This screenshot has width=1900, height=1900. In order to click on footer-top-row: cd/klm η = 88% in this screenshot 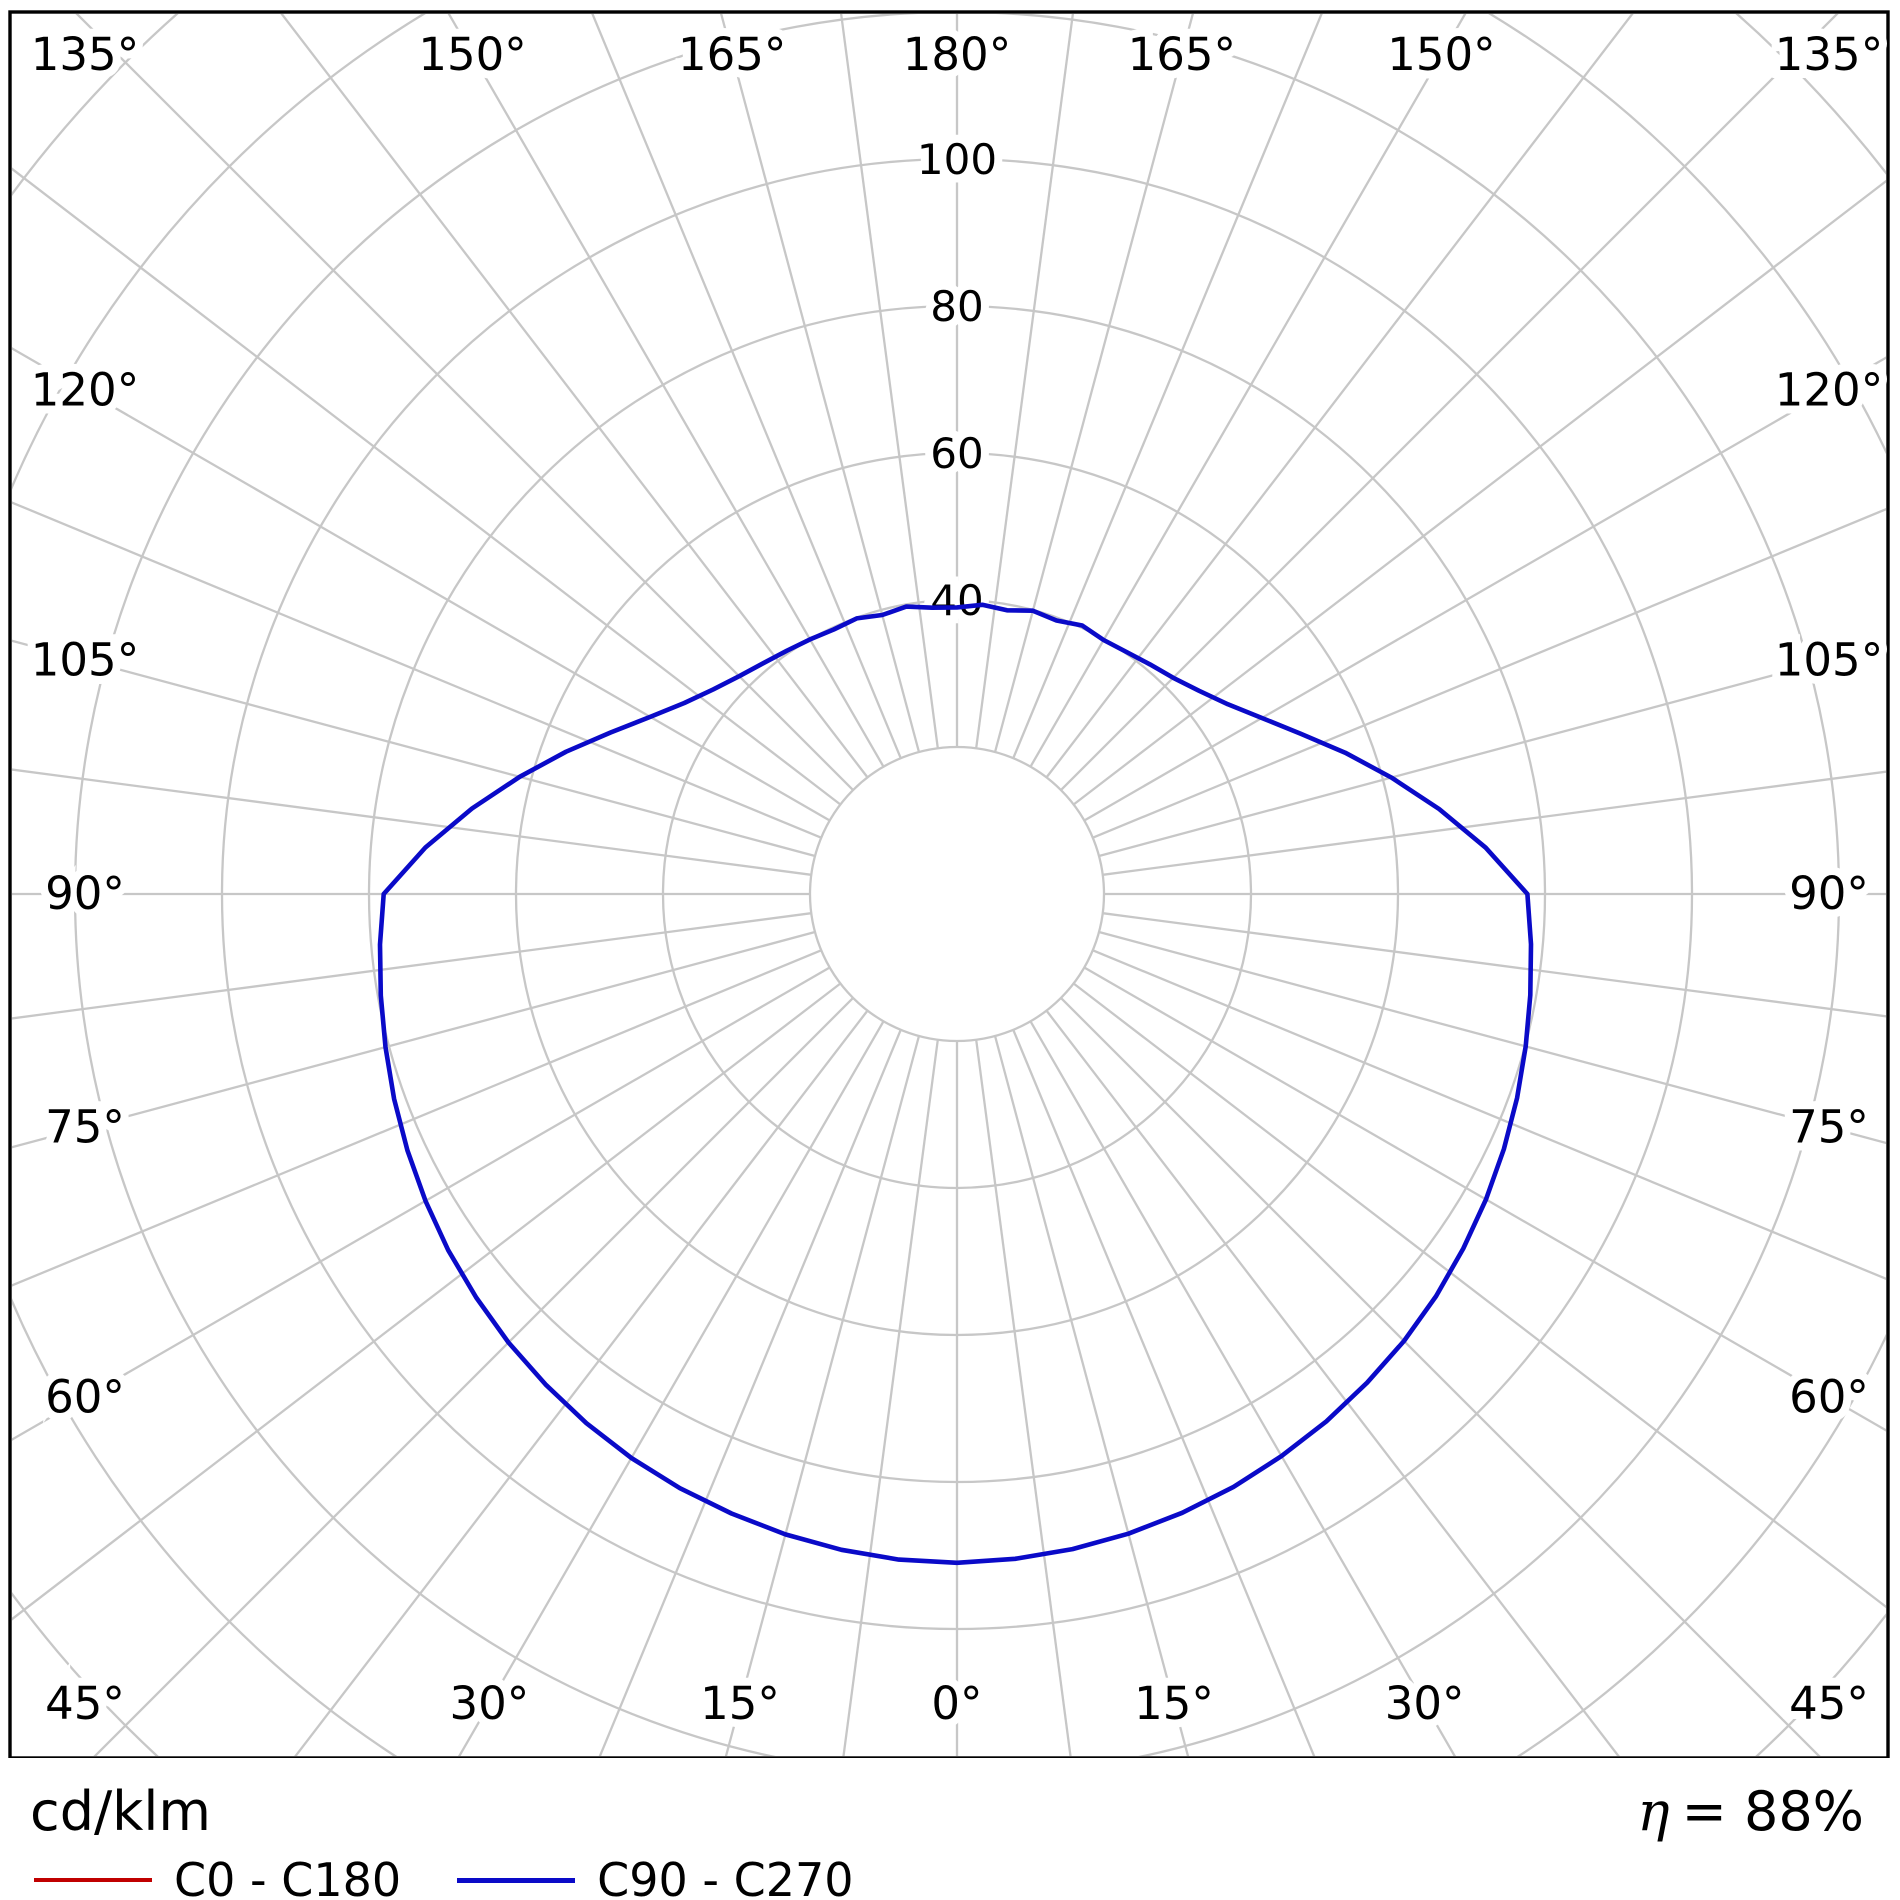, I will do `click(950, 1800)`.